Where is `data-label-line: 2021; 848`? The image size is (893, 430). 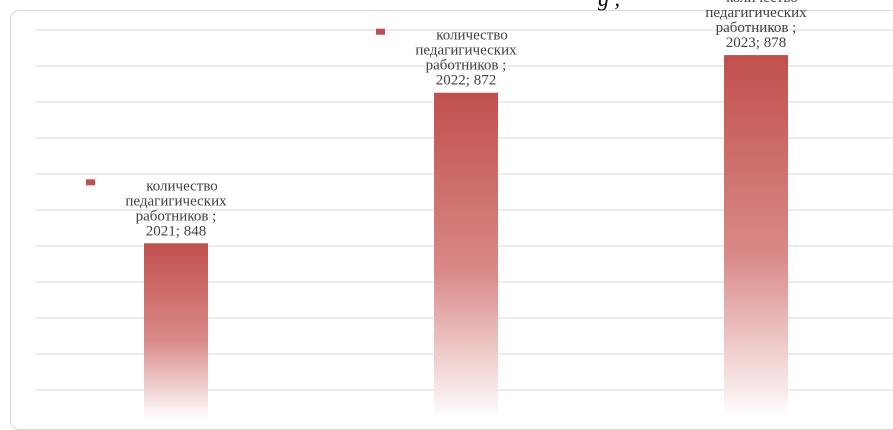
data-label-line: 2021; 848 is located at coordinates (176, 231).